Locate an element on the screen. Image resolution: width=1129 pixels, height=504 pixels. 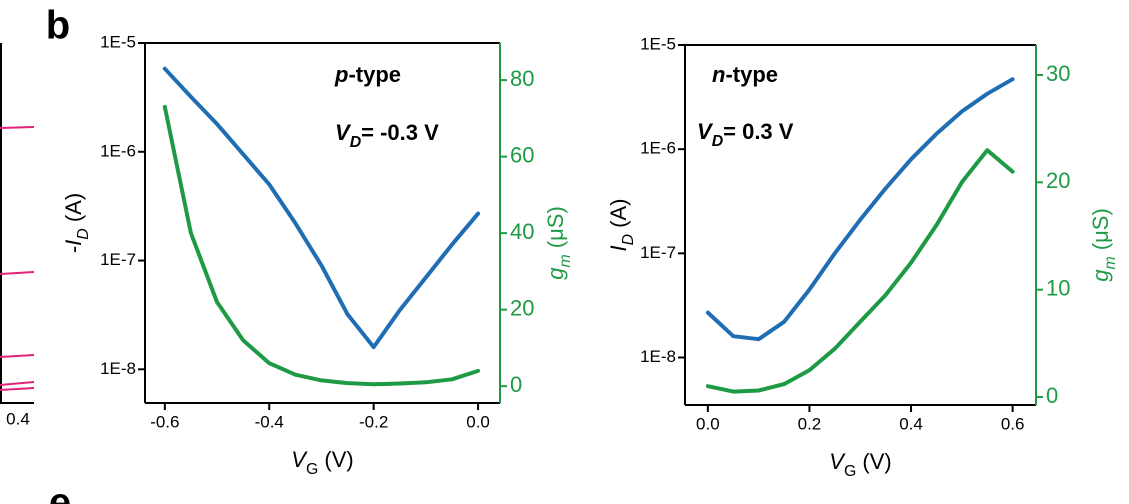
annotation-part: p is located at coordinates (341, 74).